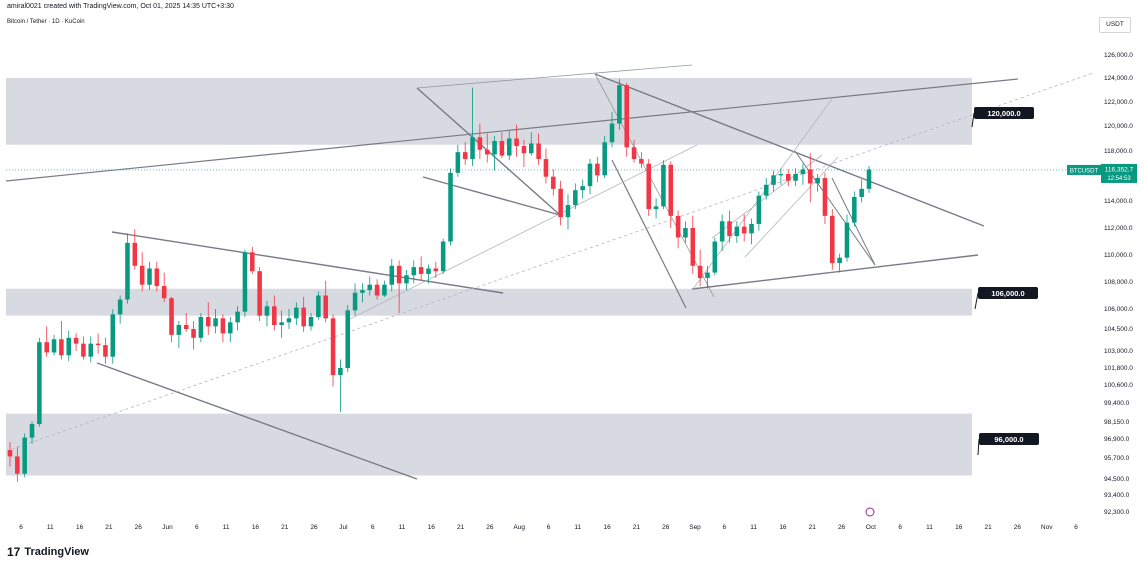 The width and height of the screenshot is (1144, 568). I want to click on y-tick-label: 120,000.0, so click(1118, 126).